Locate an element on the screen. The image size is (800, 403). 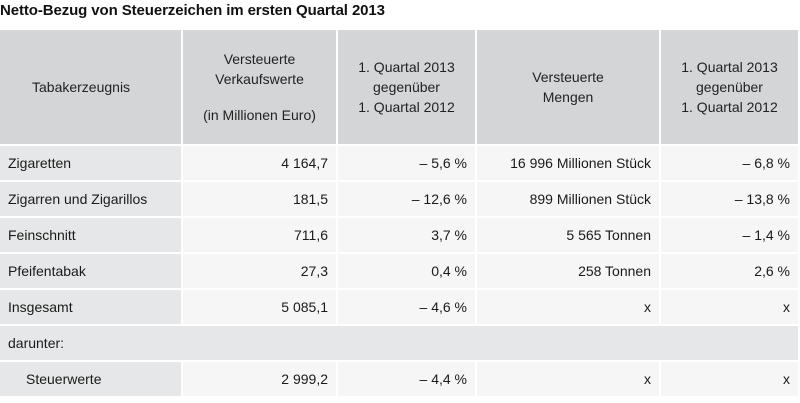
header-sales-value-line2: Verkaufswerte is located at coordinates (259, 79).